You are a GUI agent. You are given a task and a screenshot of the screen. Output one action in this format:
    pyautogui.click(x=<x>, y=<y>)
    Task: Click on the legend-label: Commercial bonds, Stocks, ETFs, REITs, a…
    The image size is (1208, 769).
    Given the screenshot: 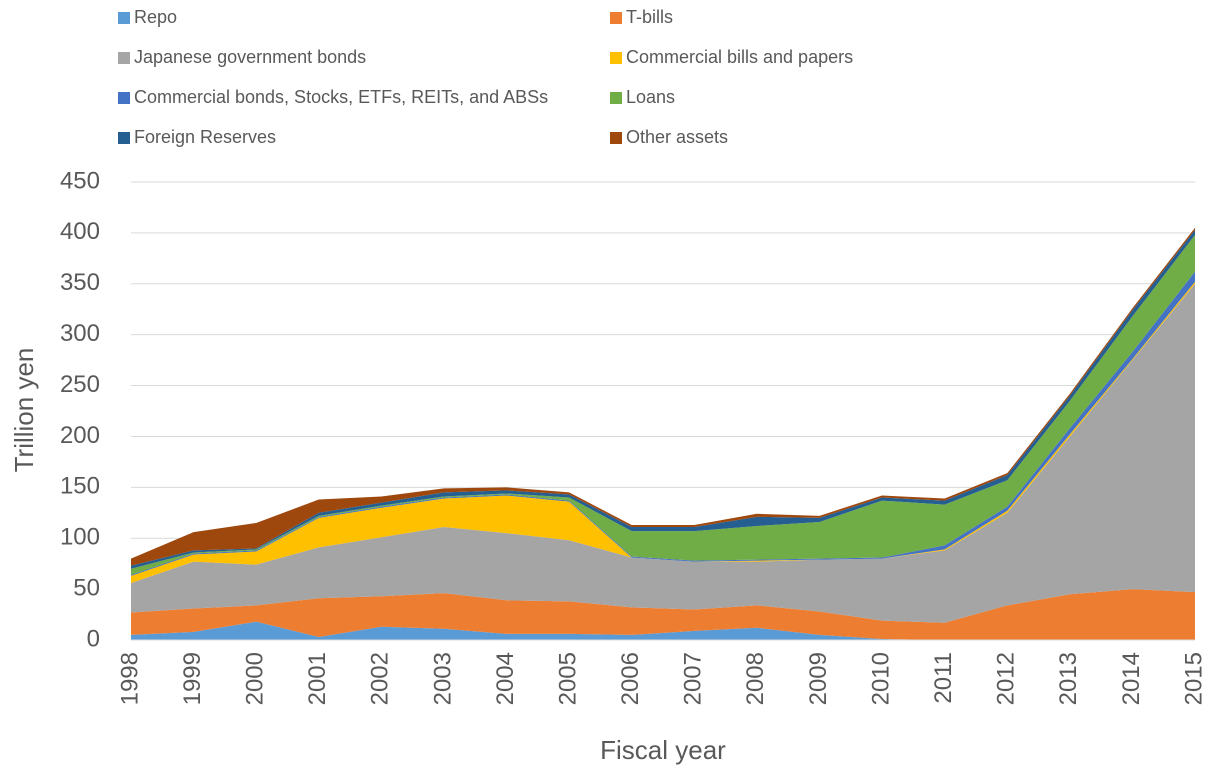 What is the action you would take?
    pyautogui.click(x=341, y=97)
    